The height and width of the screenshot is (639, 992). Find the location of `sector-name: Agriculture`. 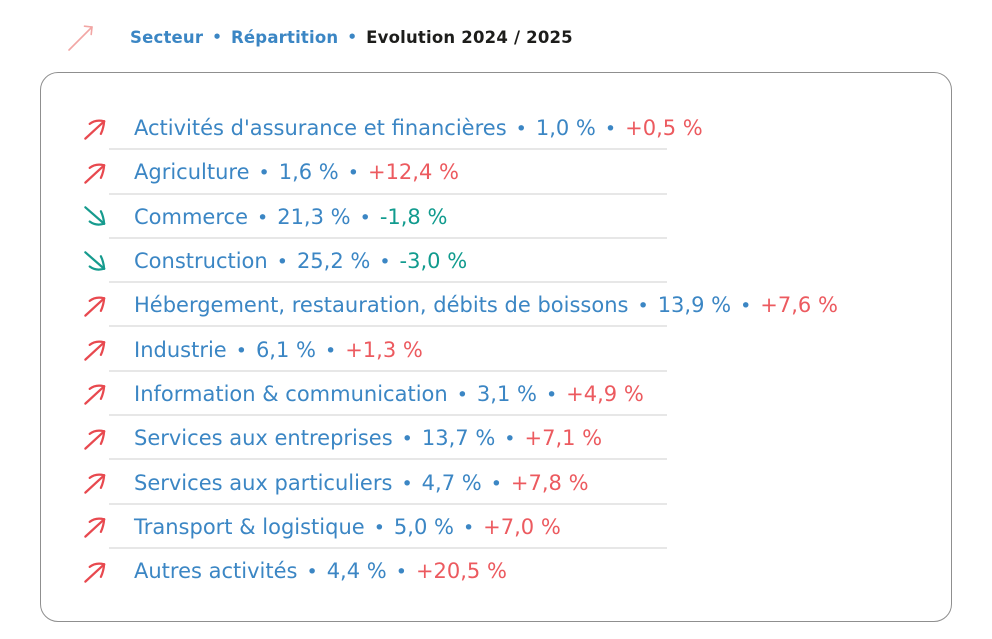

sector-name: Agriculture is located at coordinates (192, 172).